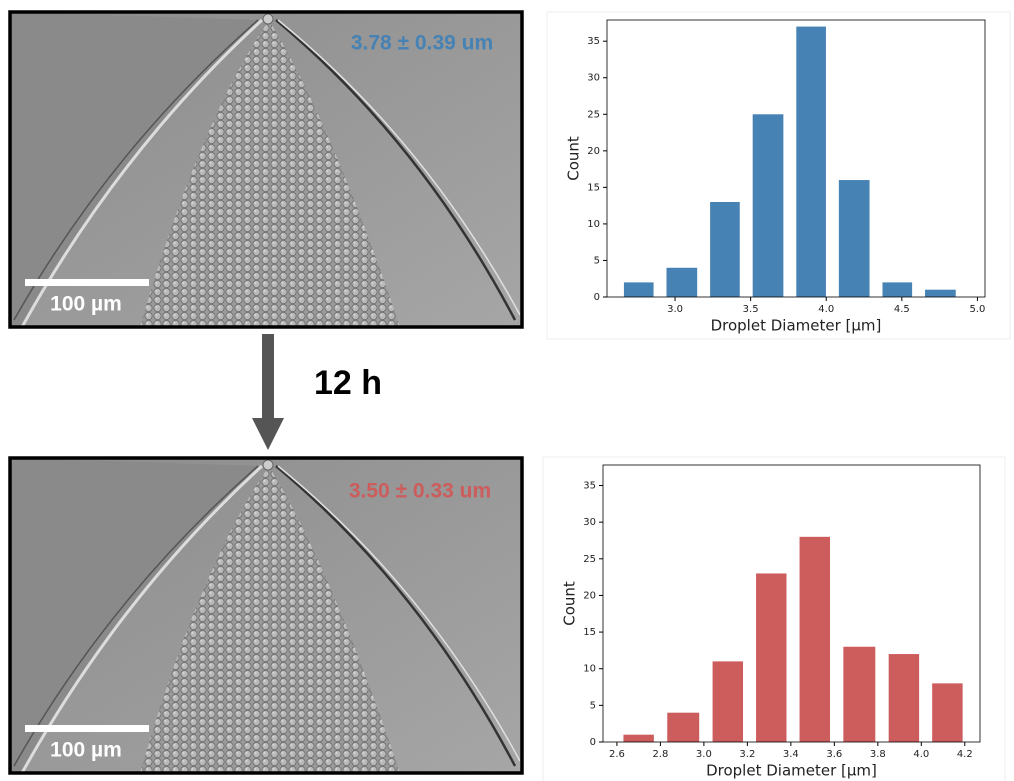 This screenshot has height=781, width=1014. Describe the element at coordinates (617, 754) in the screenshot. I see `x-tick-label: 2.6` at that location.